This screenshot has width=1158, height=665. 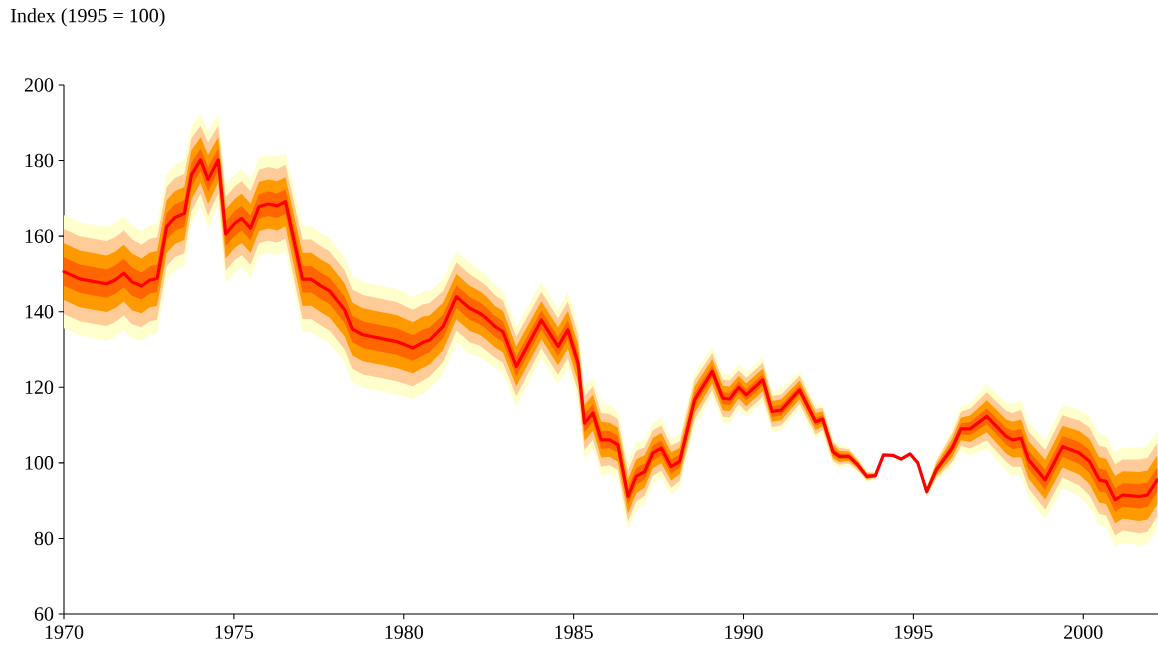 I want to click on y-tick-label: 80, so click(x=44, y=538).